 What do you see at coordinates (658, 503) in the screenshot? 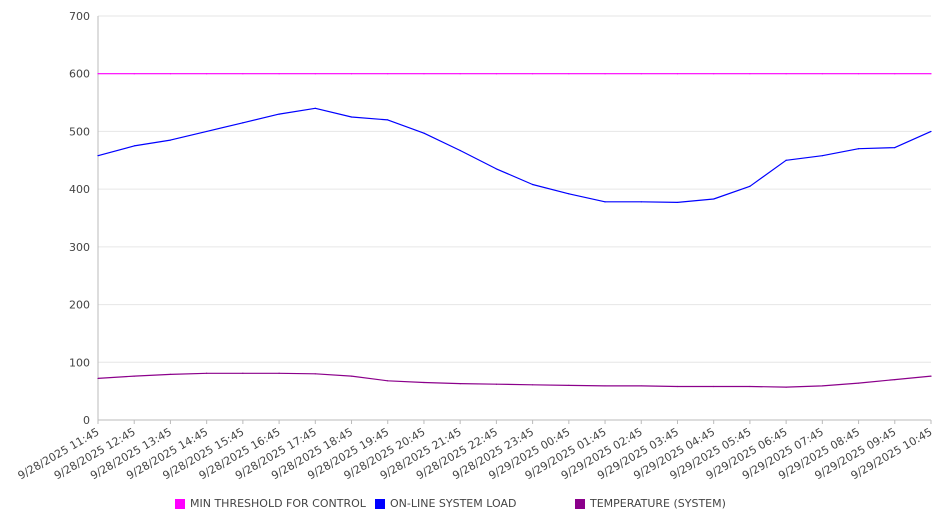
I see `legend-label-temperature: TEMPERATURE (SYSTEM)` at bounding box center [658, 503].